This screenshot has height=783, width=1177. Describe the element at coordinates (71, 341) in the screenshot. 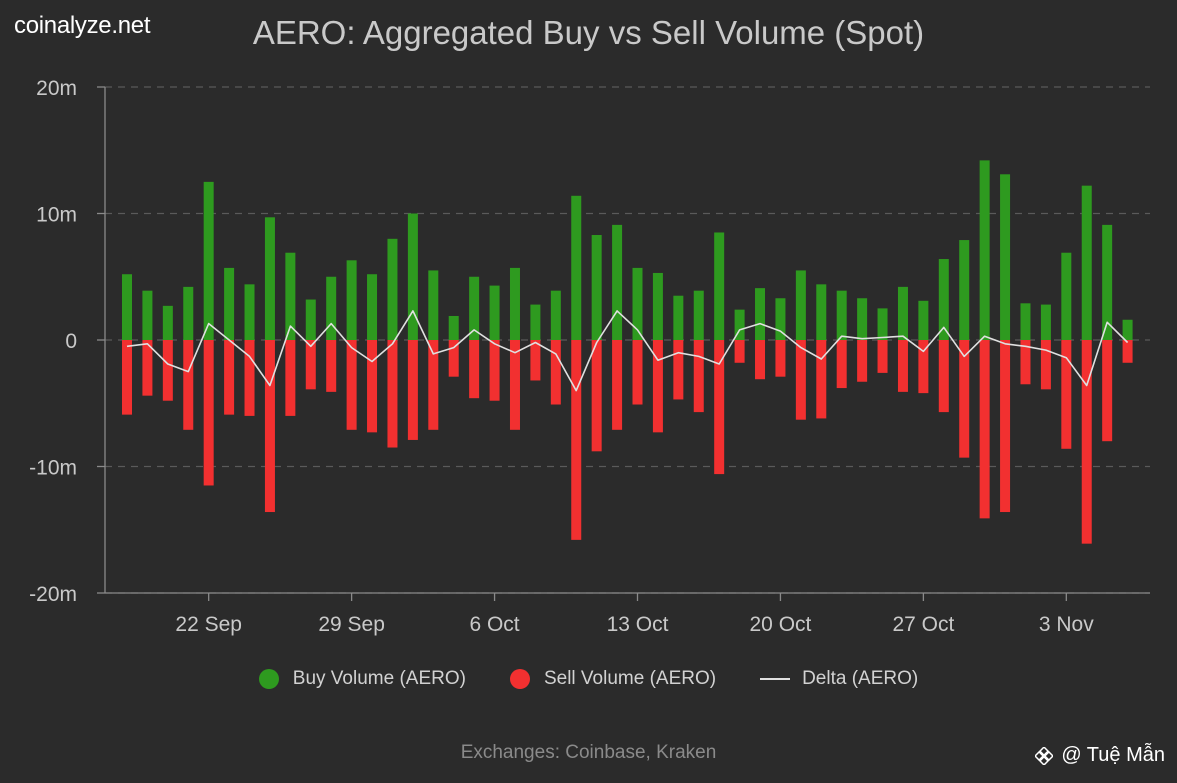

I see `y-tick-label: 0` at that location.